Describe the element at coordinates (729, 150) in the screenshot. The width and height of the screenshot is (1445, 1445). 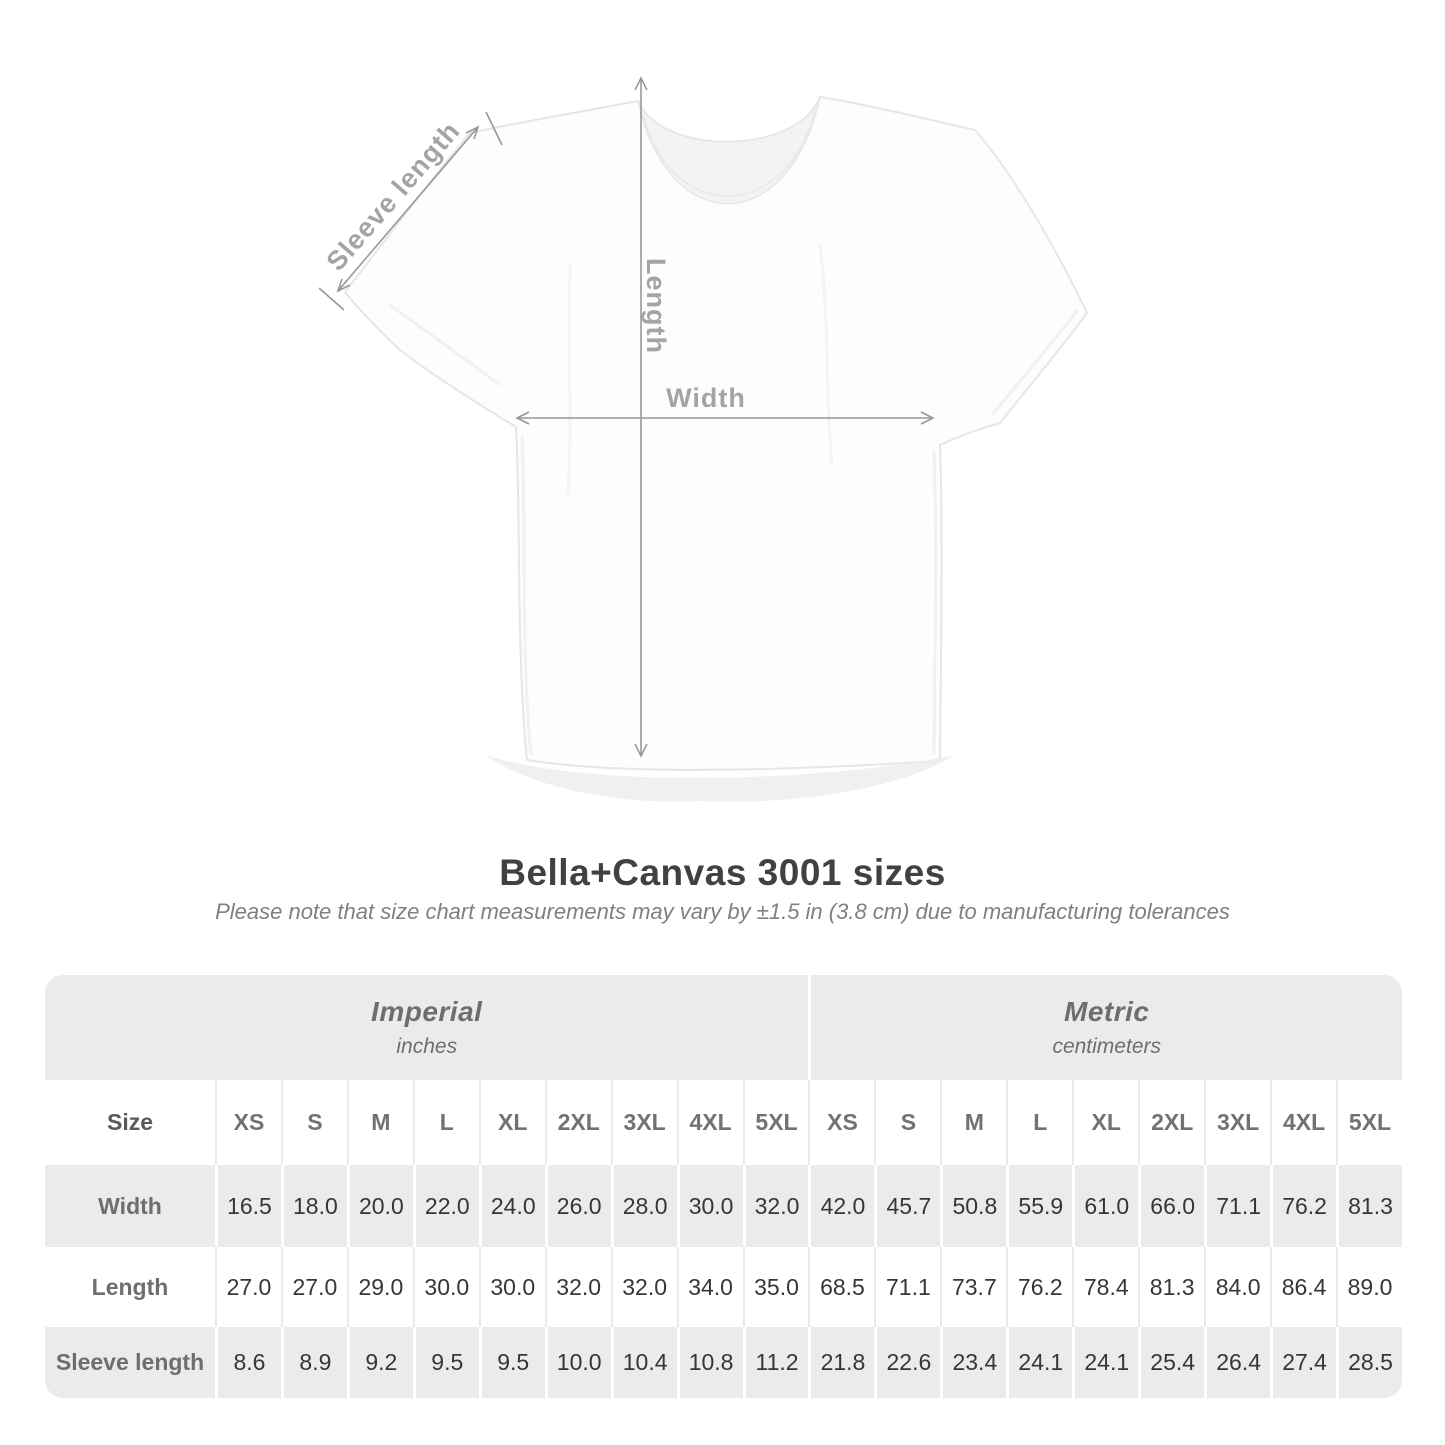
I see `collar` at that location.